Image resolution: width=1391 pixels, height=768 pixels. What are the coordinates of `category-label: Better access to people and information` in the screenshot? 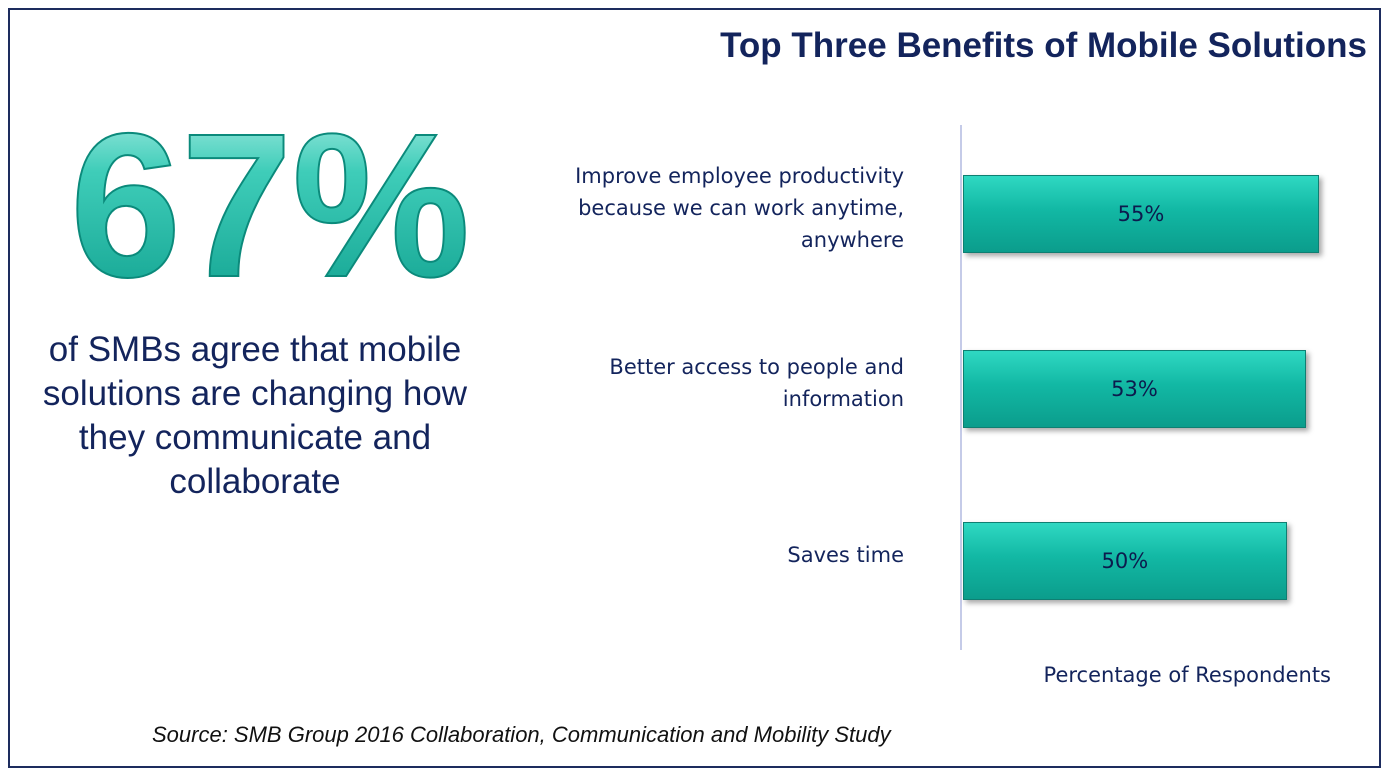 It's located at (756, 383).